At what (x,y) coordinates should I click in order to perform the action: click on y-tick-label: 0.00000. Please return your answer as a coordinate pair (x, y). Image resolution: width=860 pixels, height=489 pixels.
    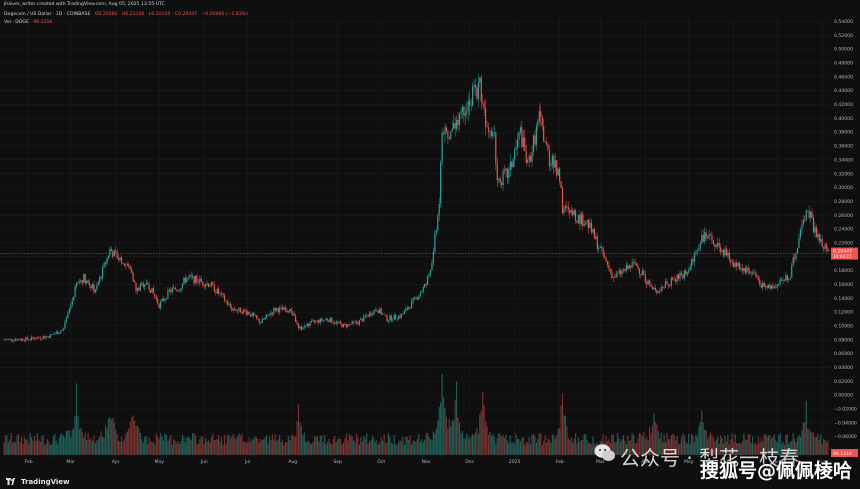
    Looking at the image, I should click on (843, 396).